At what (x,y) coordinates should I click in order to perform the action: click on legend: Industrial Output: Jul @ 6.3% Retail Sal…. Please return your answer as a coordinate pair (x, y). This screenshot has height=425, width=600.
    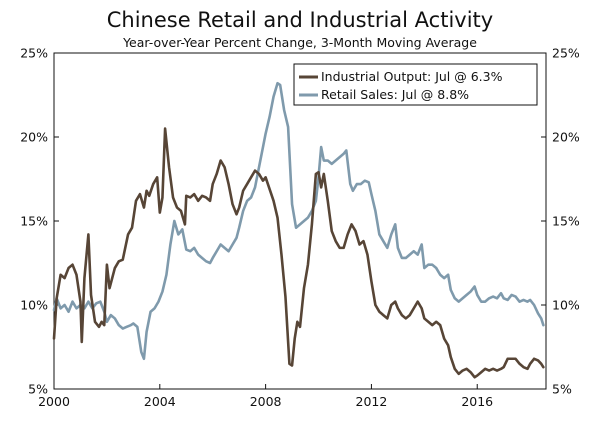
    Looking at the image, I should click on (415, 84).